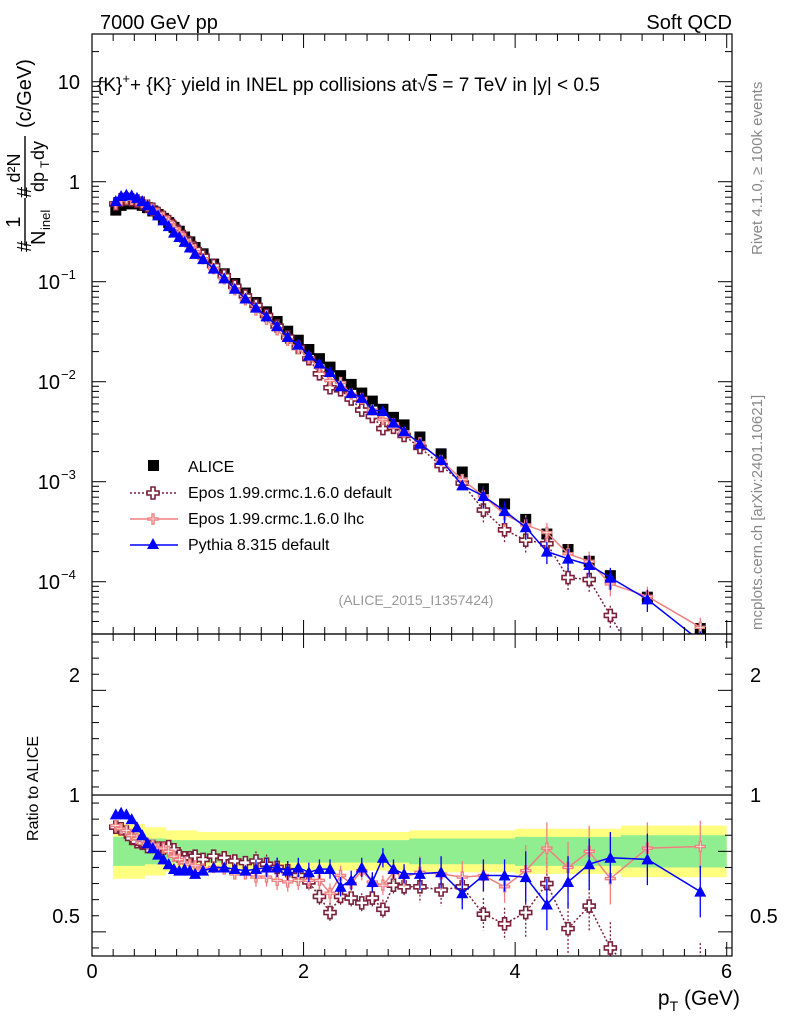 The height and width of the screenshot is (1024, 786). What do you see at coordinates (49, 583) in the screenshot?
I see `ytick-label-0.0001: 10` at bounding box center [49, 583].